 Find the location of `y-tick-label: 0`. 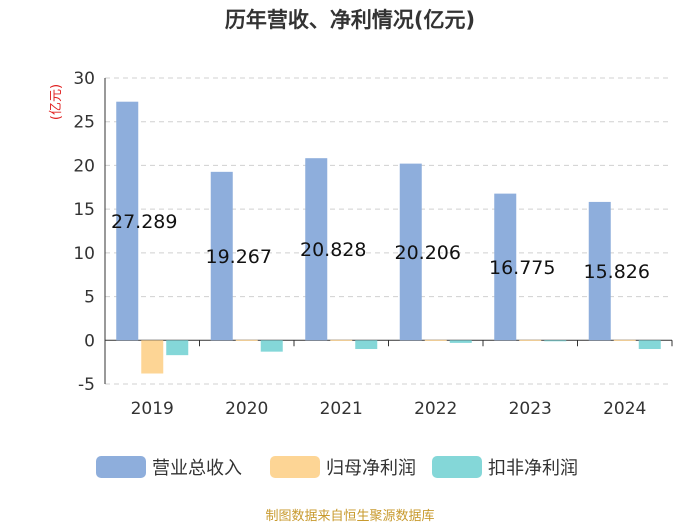

y-tick-label: 0 is located at coordinates (89, 341).